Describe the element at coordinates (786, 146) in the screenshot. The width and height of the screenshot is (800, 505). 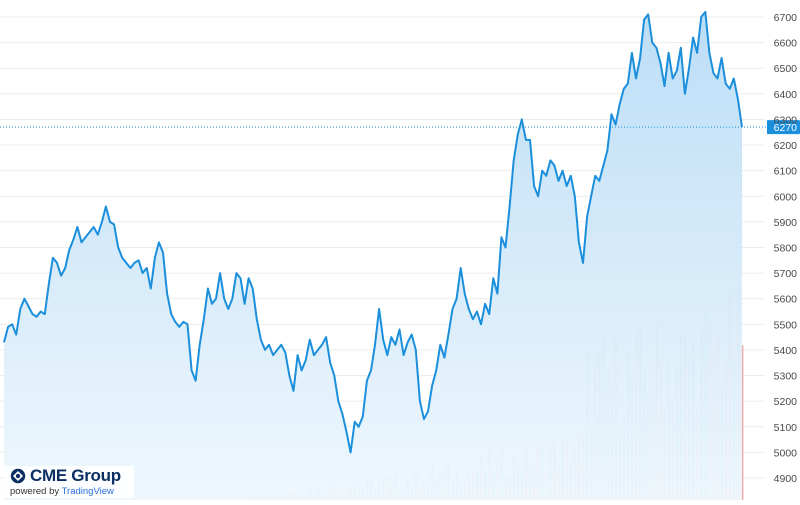
I see `y-tick-label: 6200` at that location.